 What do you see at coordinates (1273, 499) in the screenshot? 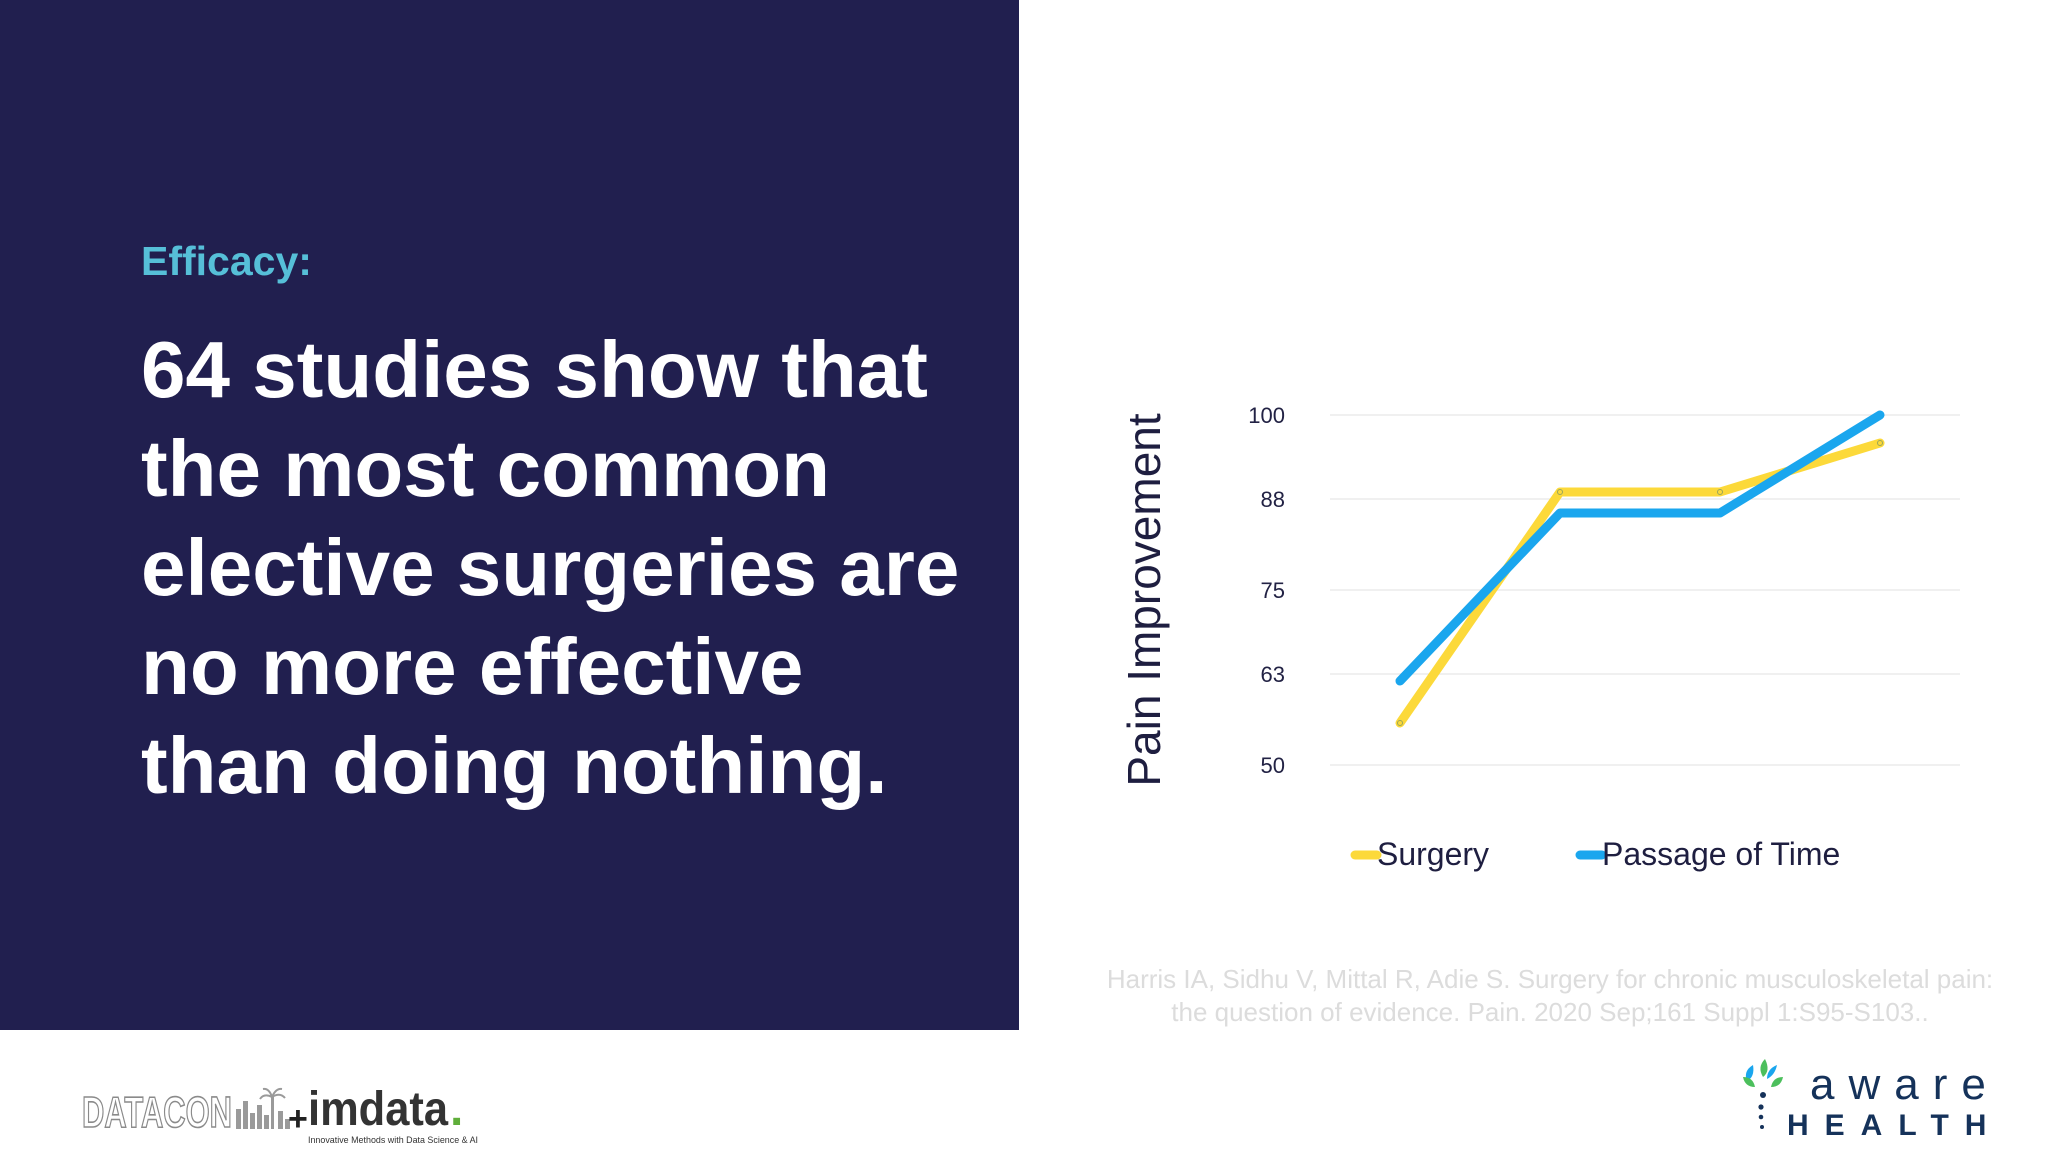
I see `y-tick-label: 88` at bounding box center [1273, 499].